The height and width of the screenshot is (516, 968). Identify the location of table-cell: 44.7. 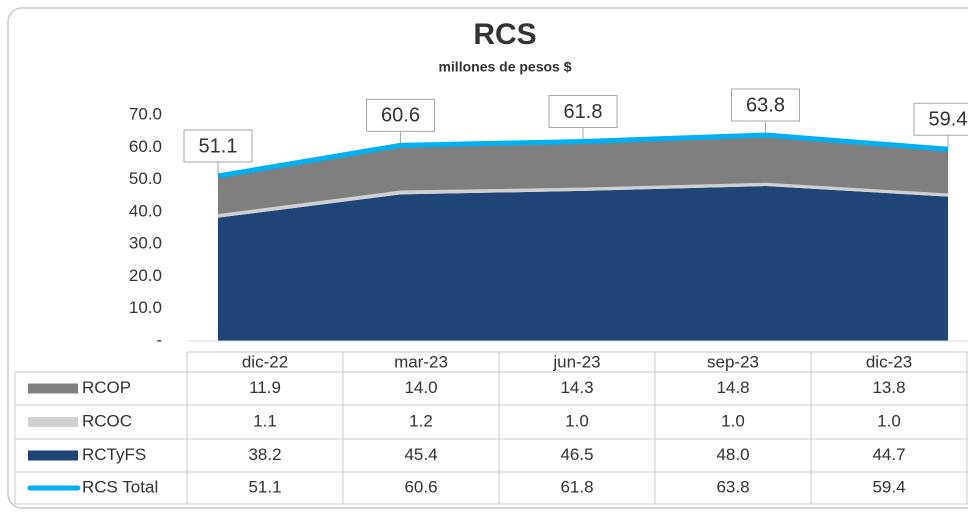
(888, 454).